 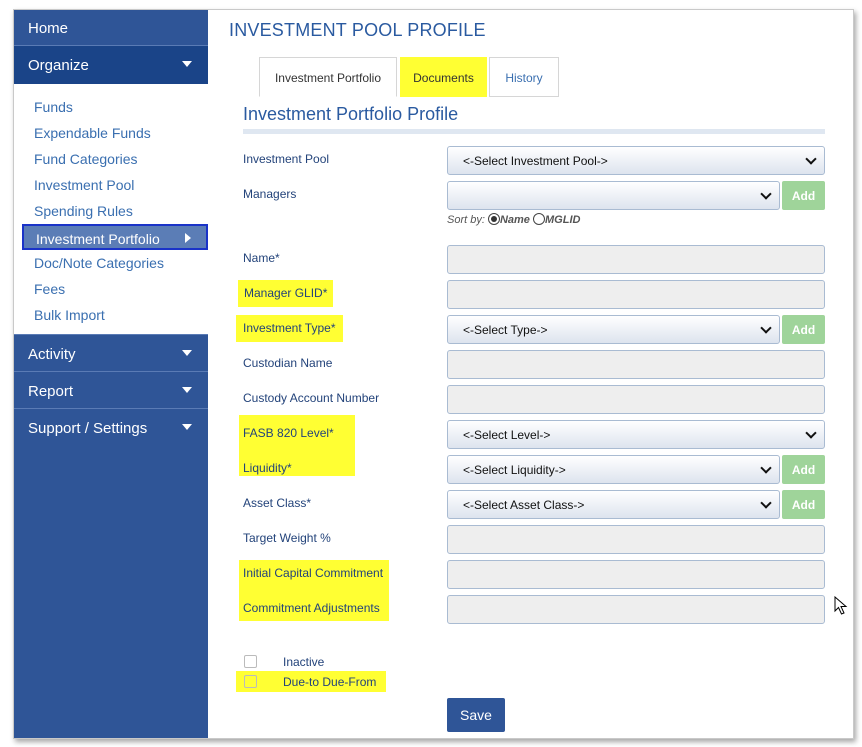 I want to click on sidebar-section-label: Support / Settings, so click(x=88, y=428).